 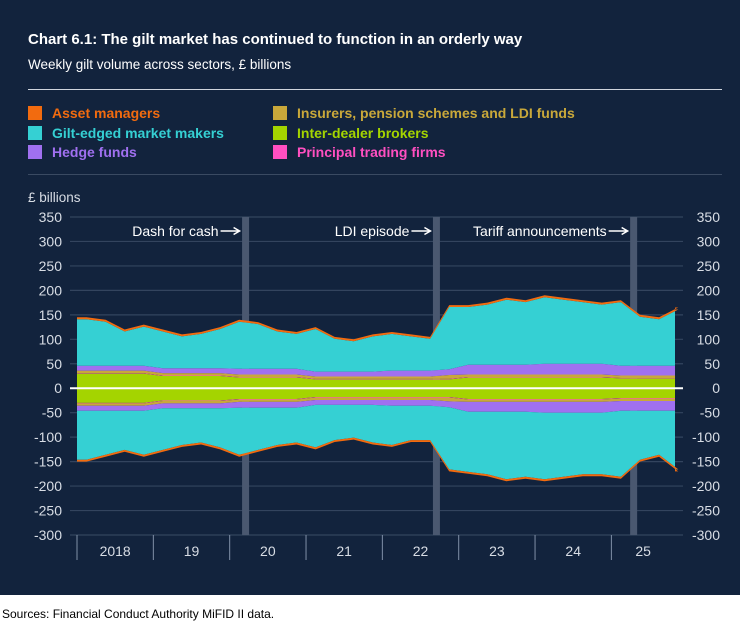 What do you see at coordinates (106, 113) in the screenshot?
I see `legend-label: Asset managers` at bounding box center [106, 113].